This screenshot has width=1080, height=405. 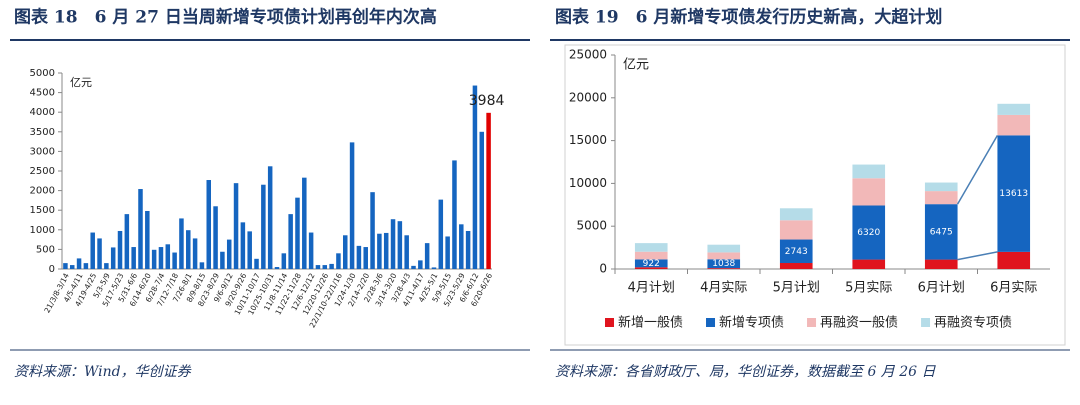 What do you see at coordinates (941, 288) in the screenshot?
I see `x-tick-label: 6月计划` at bounding box center [941, 288].